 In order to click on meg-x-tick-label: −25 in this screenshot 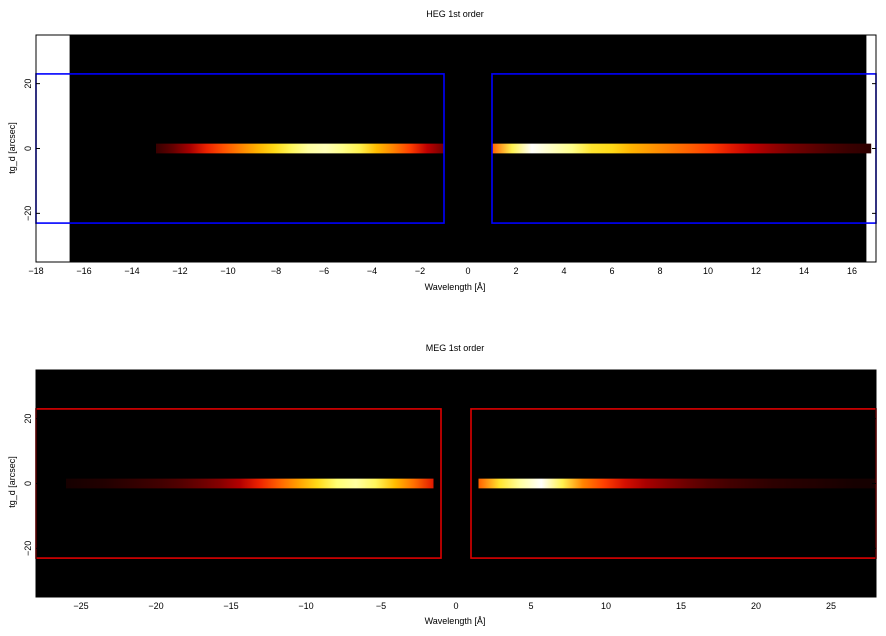, I will do `click(80, 606)`.